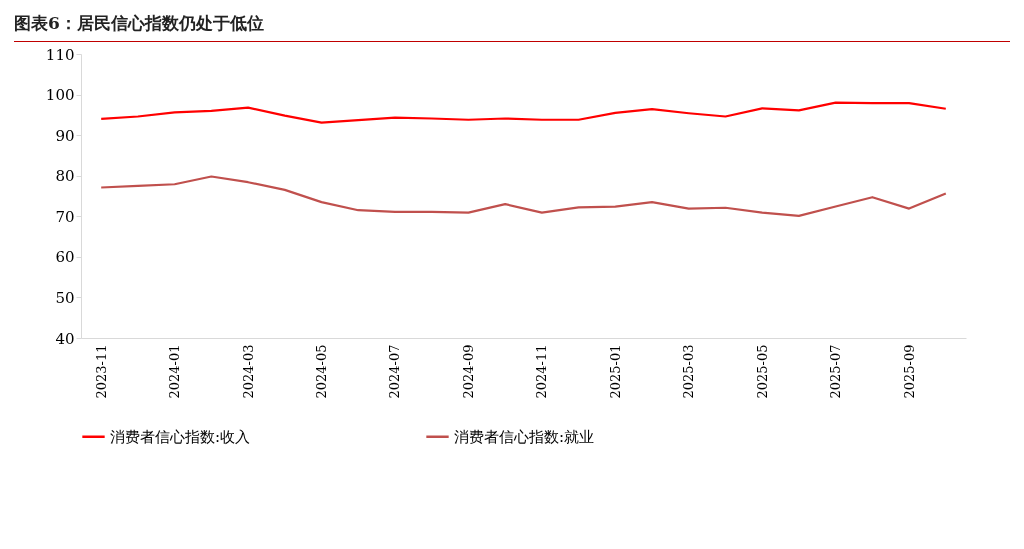  Describe the element at coordinates (65, 257) in the screenshot. I see `y-tick-label: 60` at that location.